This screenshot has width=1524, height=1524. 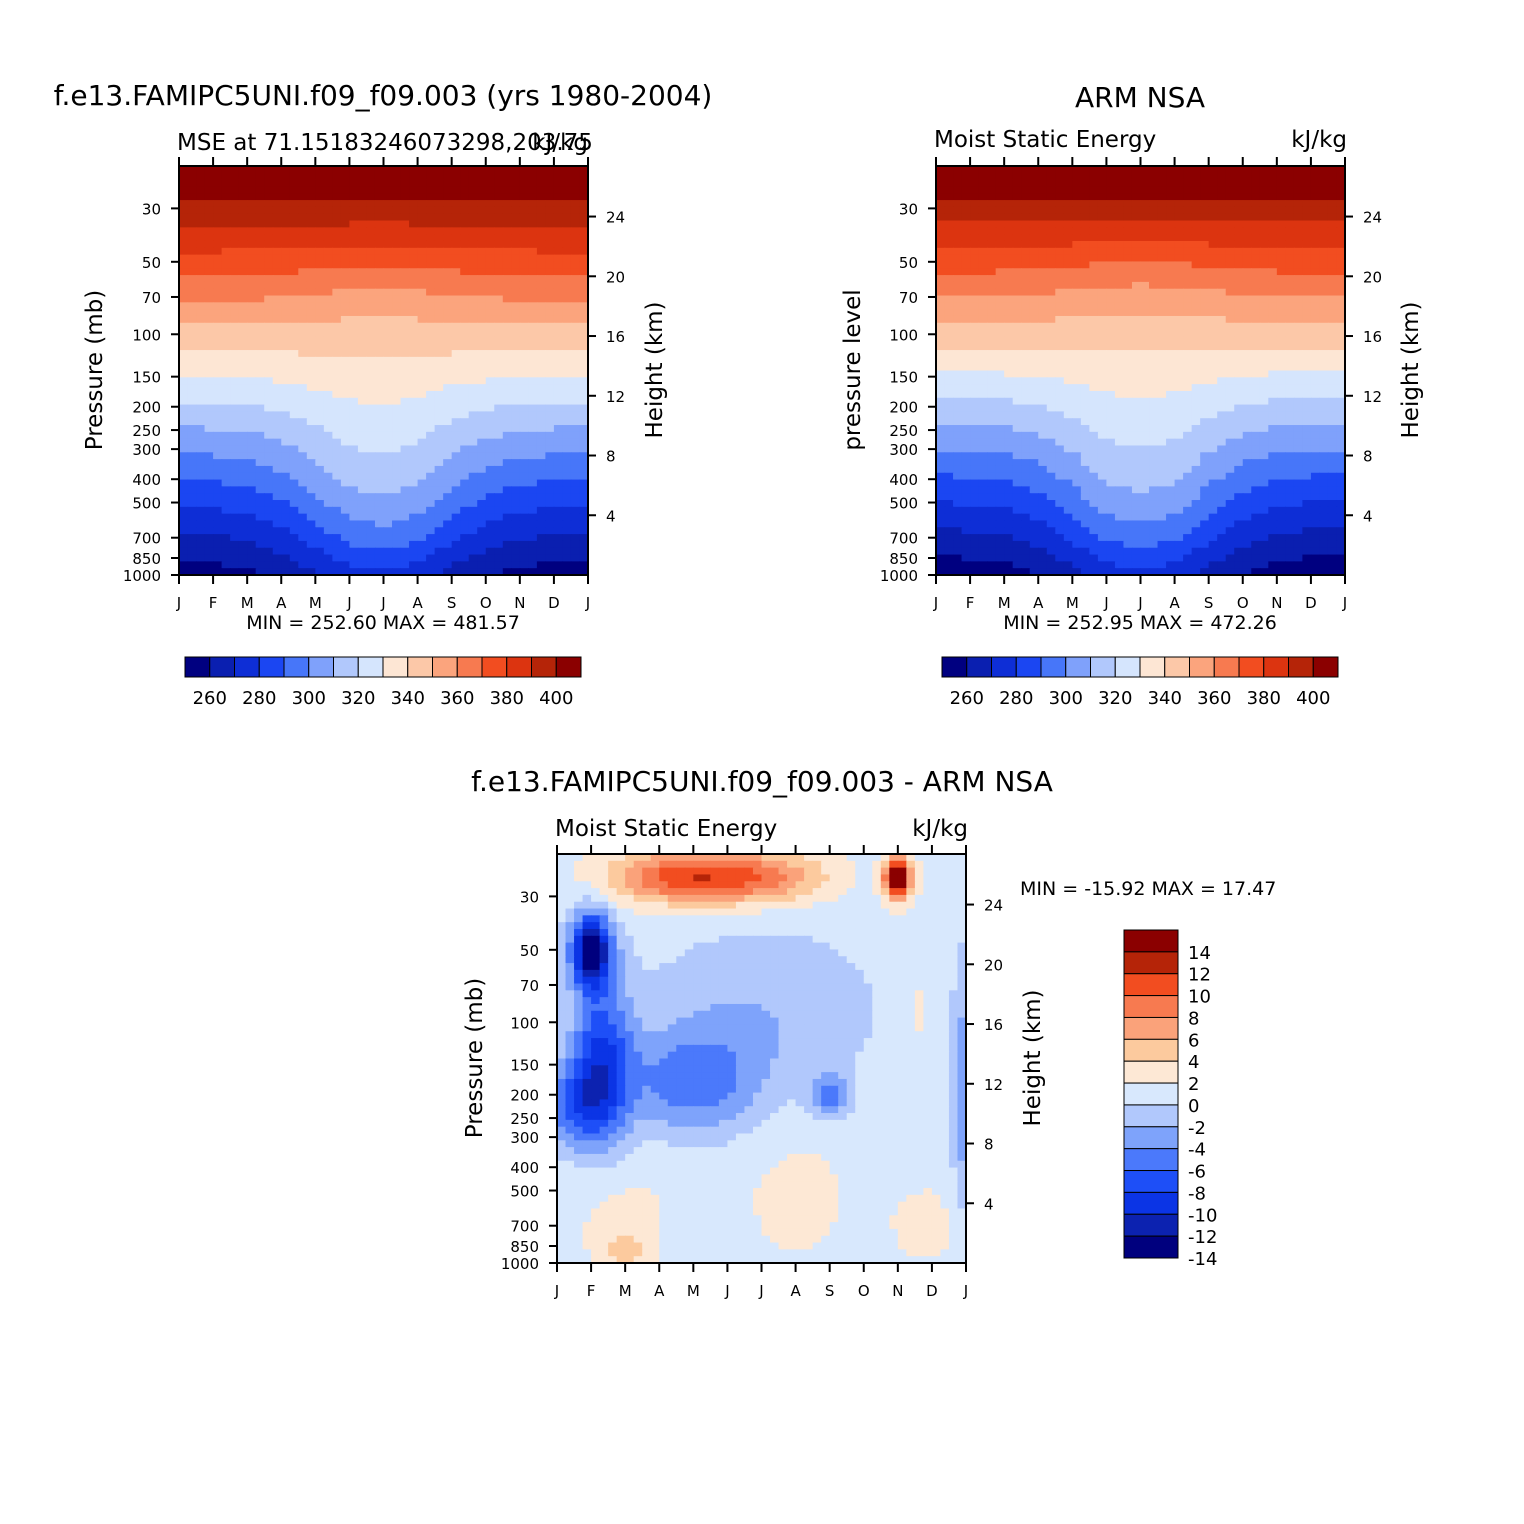 What do you see at coordinates (146, 559) in the screenshot?
I see `y-tick-label-model: 850` at bounding box center [146, 559].